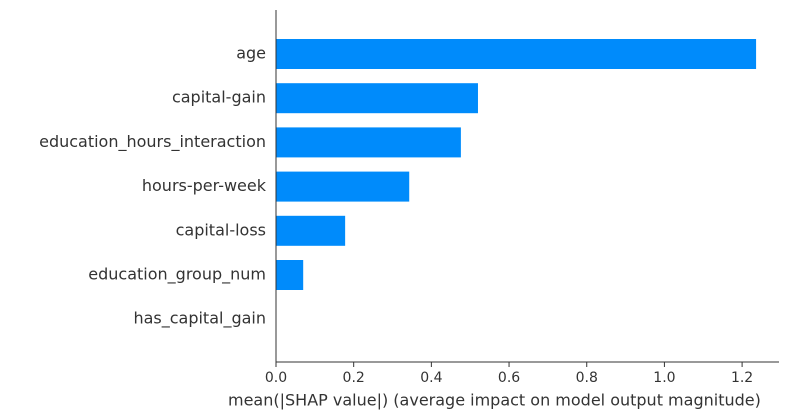 This screenshot has height=420, width=790. What do you see at coordinates (204, 185) in the screenshot?
I see `y-tick-label: hours-per-week` at bounding box center [204, 185].